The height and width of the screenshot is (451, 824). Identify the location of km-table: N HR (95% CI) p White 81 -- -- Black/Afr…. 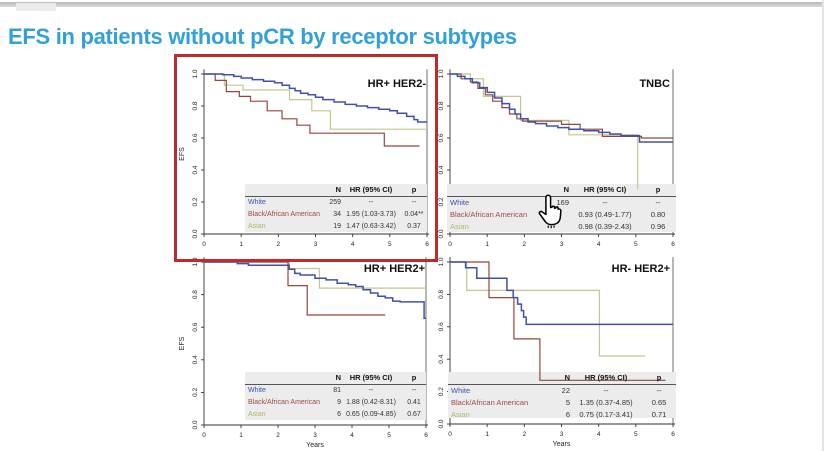
(335, 396).